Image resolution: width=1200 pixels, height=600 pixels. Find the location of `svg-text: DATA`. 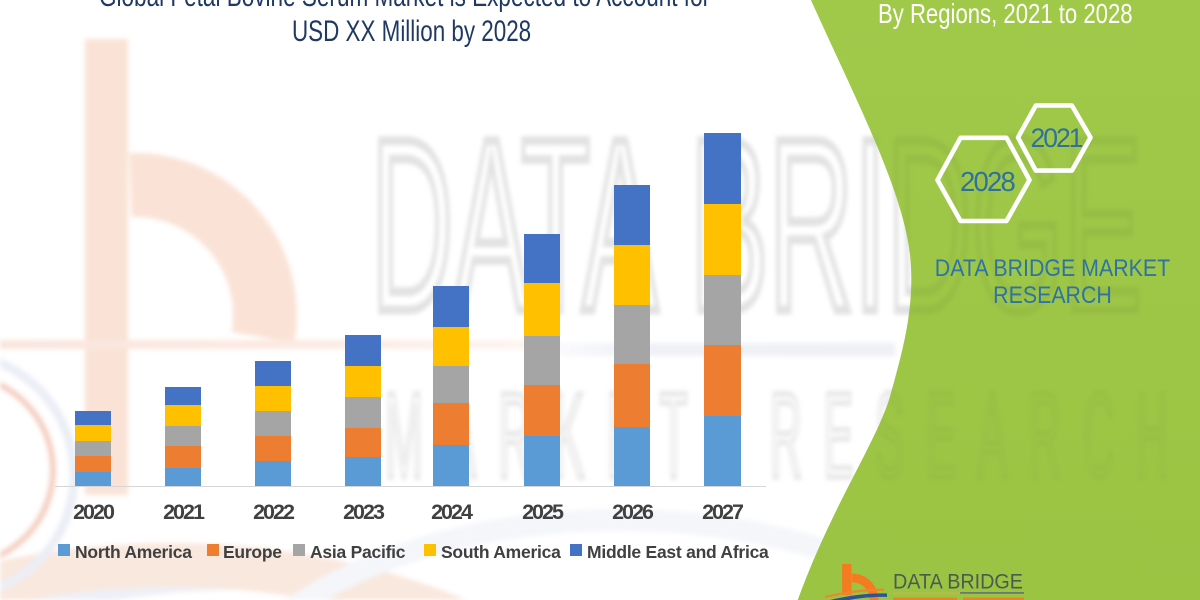

svg-text: DATA is located at coordinates (514, 225).